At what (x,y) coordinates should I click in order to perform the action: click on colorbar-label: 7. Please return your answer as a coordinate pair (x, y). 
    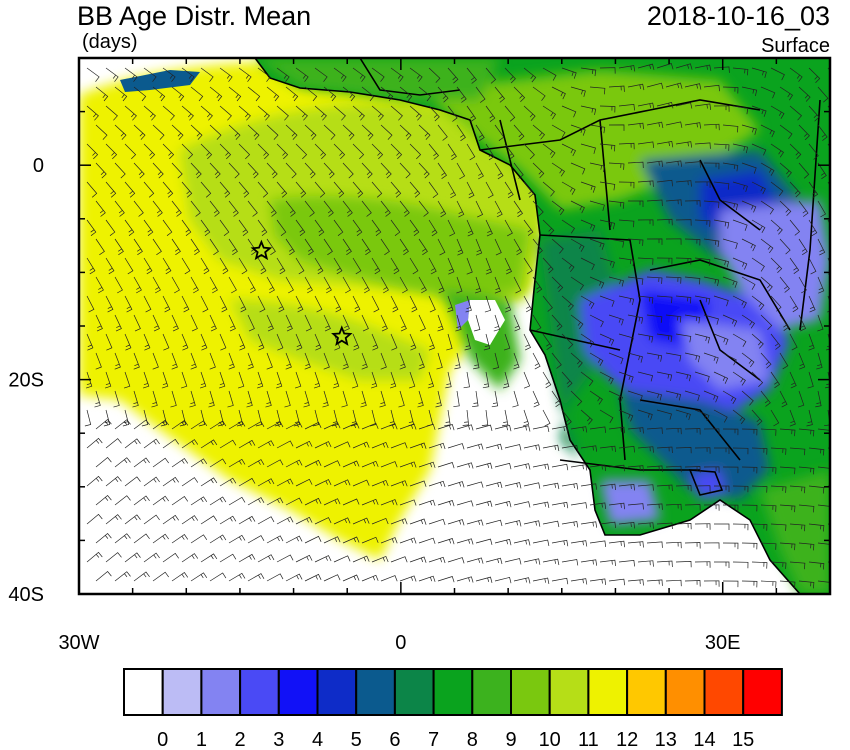
    Looking at the image, I should click on (433, 739).